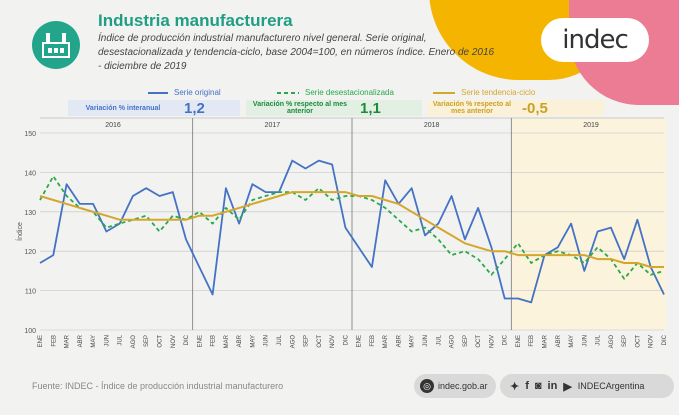 This screenshot has height=415, width=679. I want to click on y-tick-label: 140, so click(30, 173).